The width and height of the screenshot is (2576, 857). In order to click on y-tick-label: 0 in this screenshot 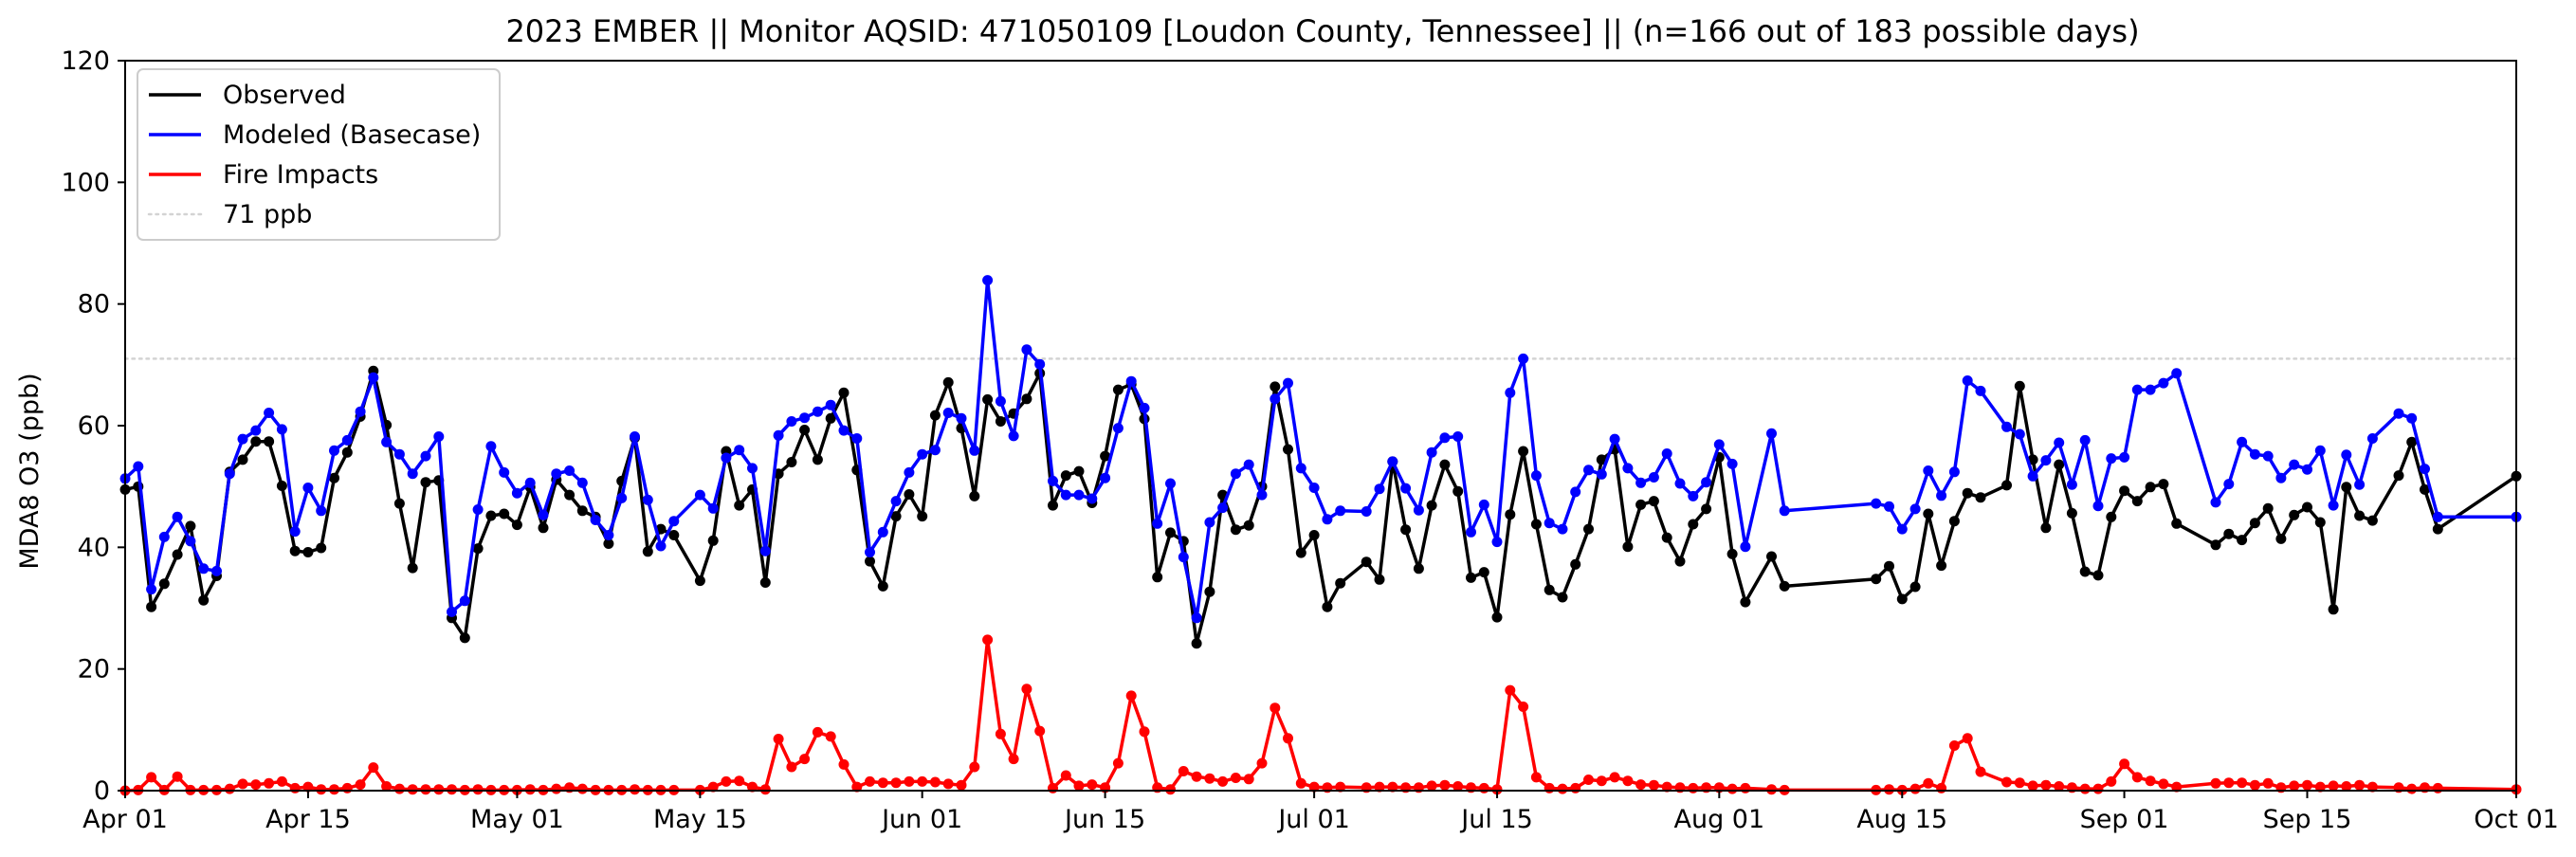, I will do `click(102, 791)`.